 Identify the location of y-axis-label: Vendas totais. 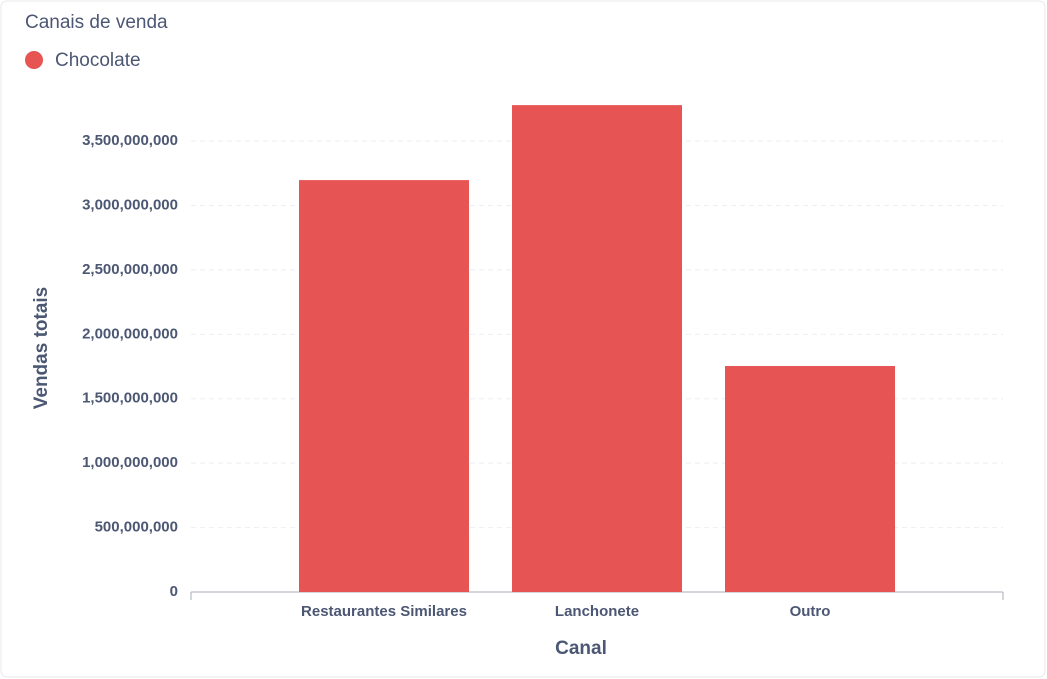
(41, 348).